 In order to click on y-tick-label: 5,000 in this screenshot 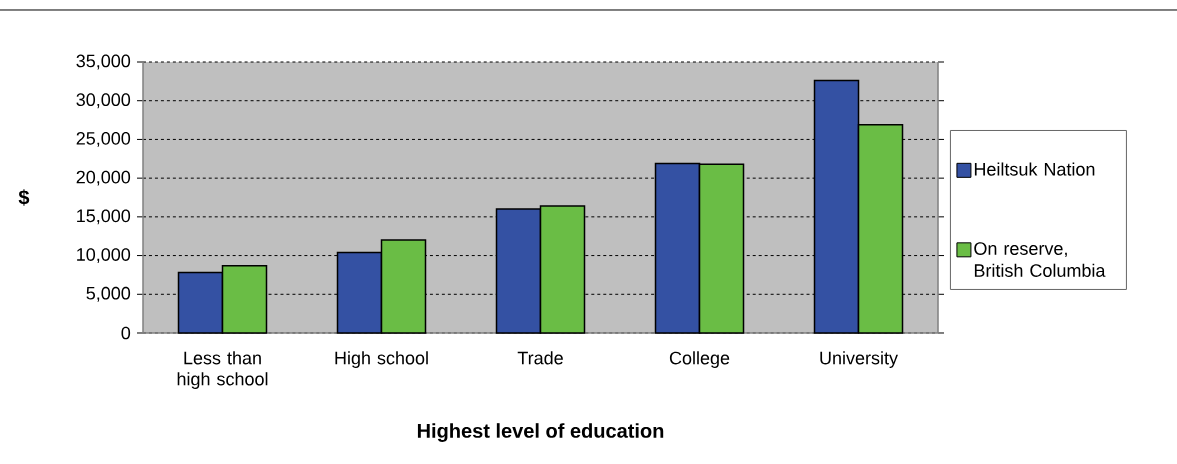, I will do `click(108, 294)`.